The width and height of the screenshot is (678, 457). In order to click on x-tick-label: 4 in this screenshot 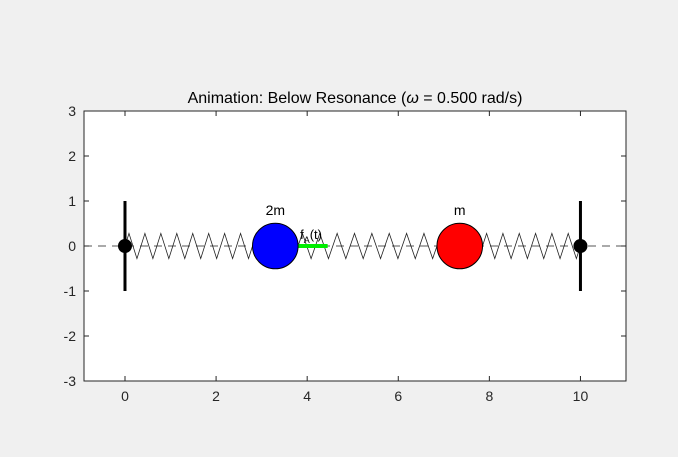, I will do `click(307, 396)`.